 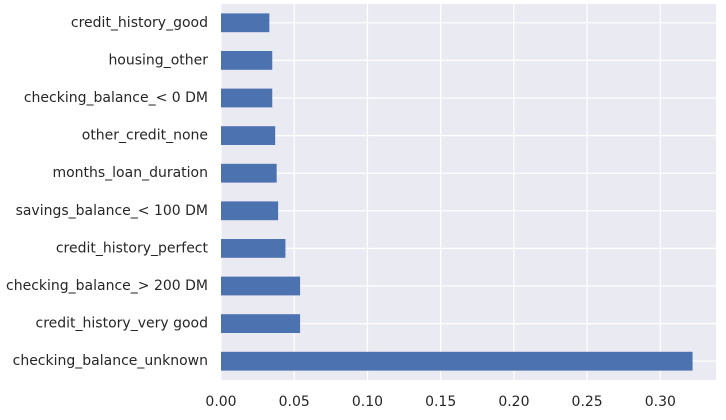 What do you see at coordinates (660, 402) in the screenshot?
I see `x-tick-label: 0.30` at bounding box center [660, 402].